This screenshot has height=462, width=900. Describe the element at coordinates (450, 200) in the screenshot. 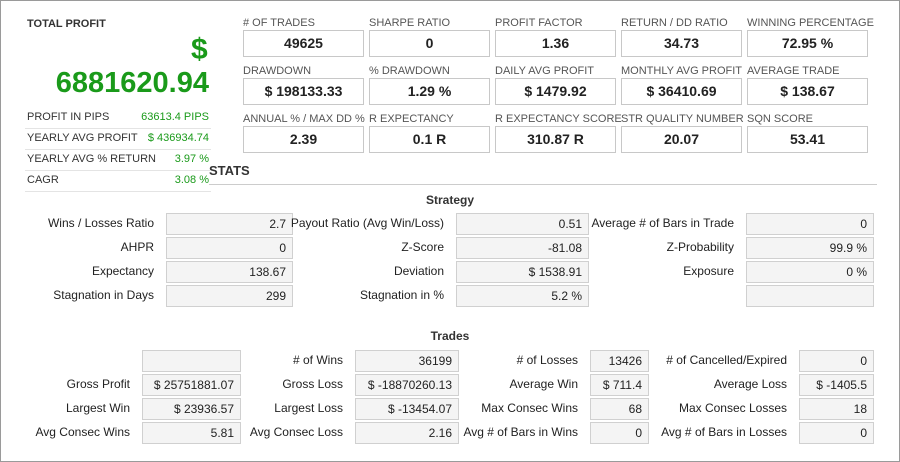

I see `strategy-title: Strategy` at that location.